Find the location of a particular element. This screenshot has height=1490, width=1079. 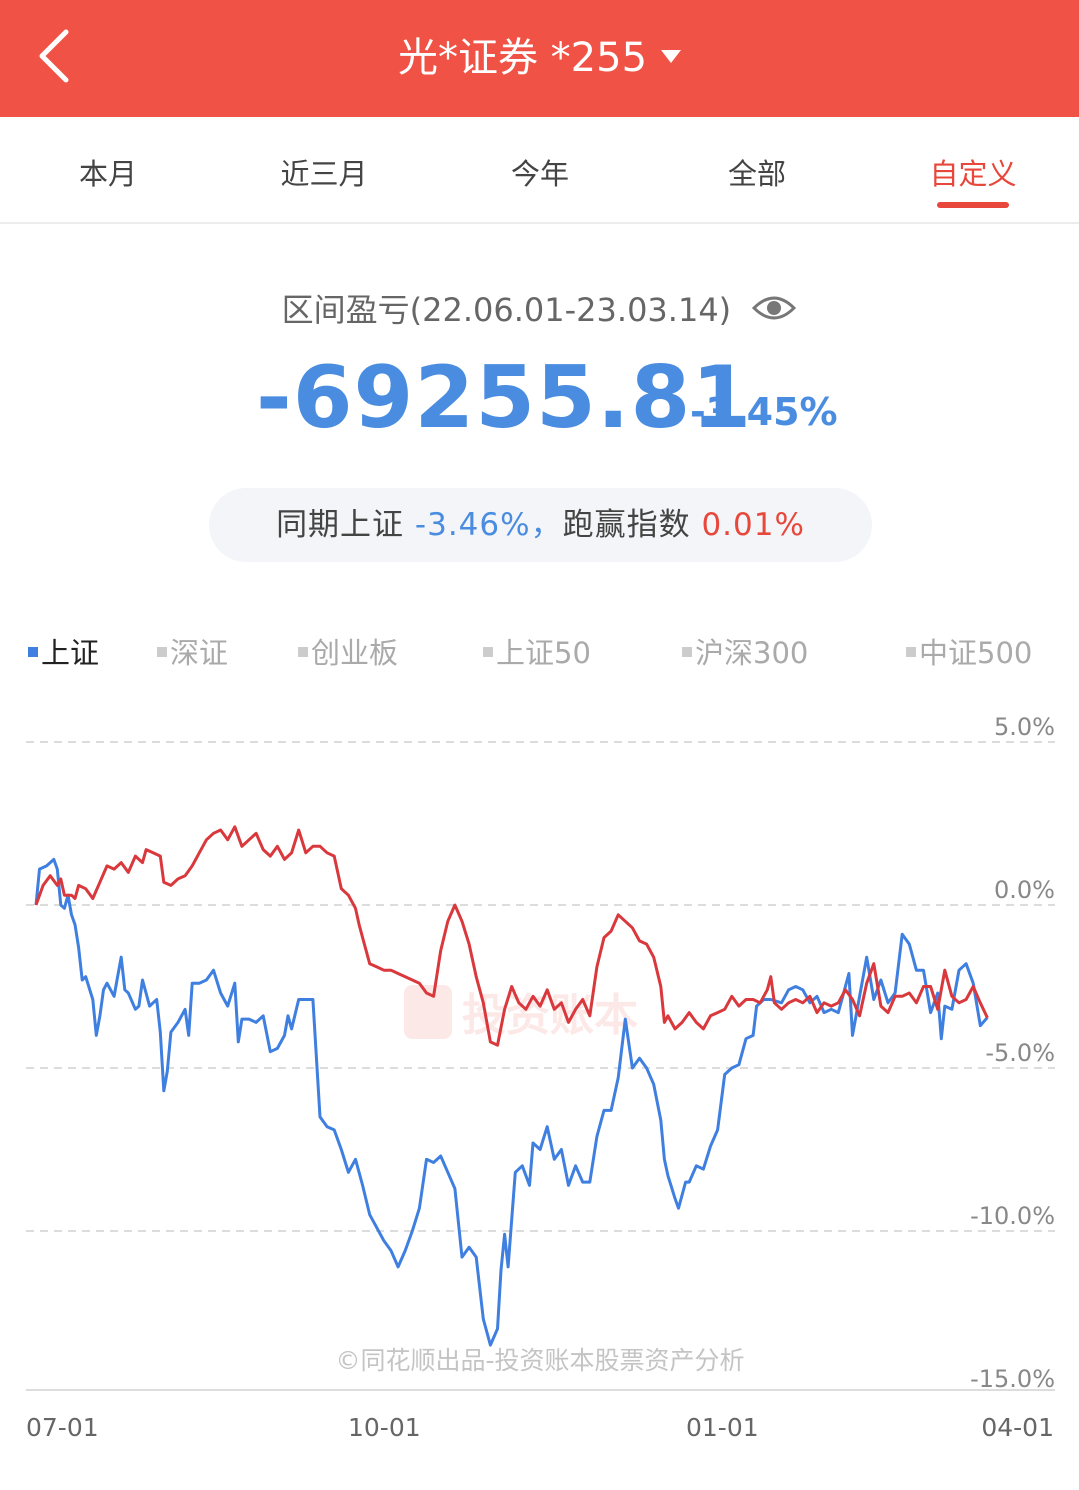

benchmark-compare: 同期上证 -3.46%，跑赢指数 0.01% is located at coordinates (540, 525).